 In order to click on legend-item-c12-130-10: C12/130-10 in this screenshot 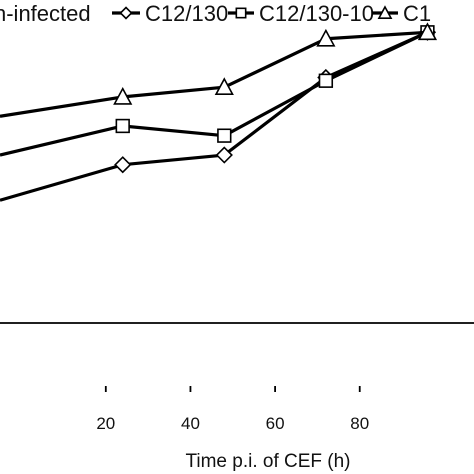, I will do `click(301, 13)`.